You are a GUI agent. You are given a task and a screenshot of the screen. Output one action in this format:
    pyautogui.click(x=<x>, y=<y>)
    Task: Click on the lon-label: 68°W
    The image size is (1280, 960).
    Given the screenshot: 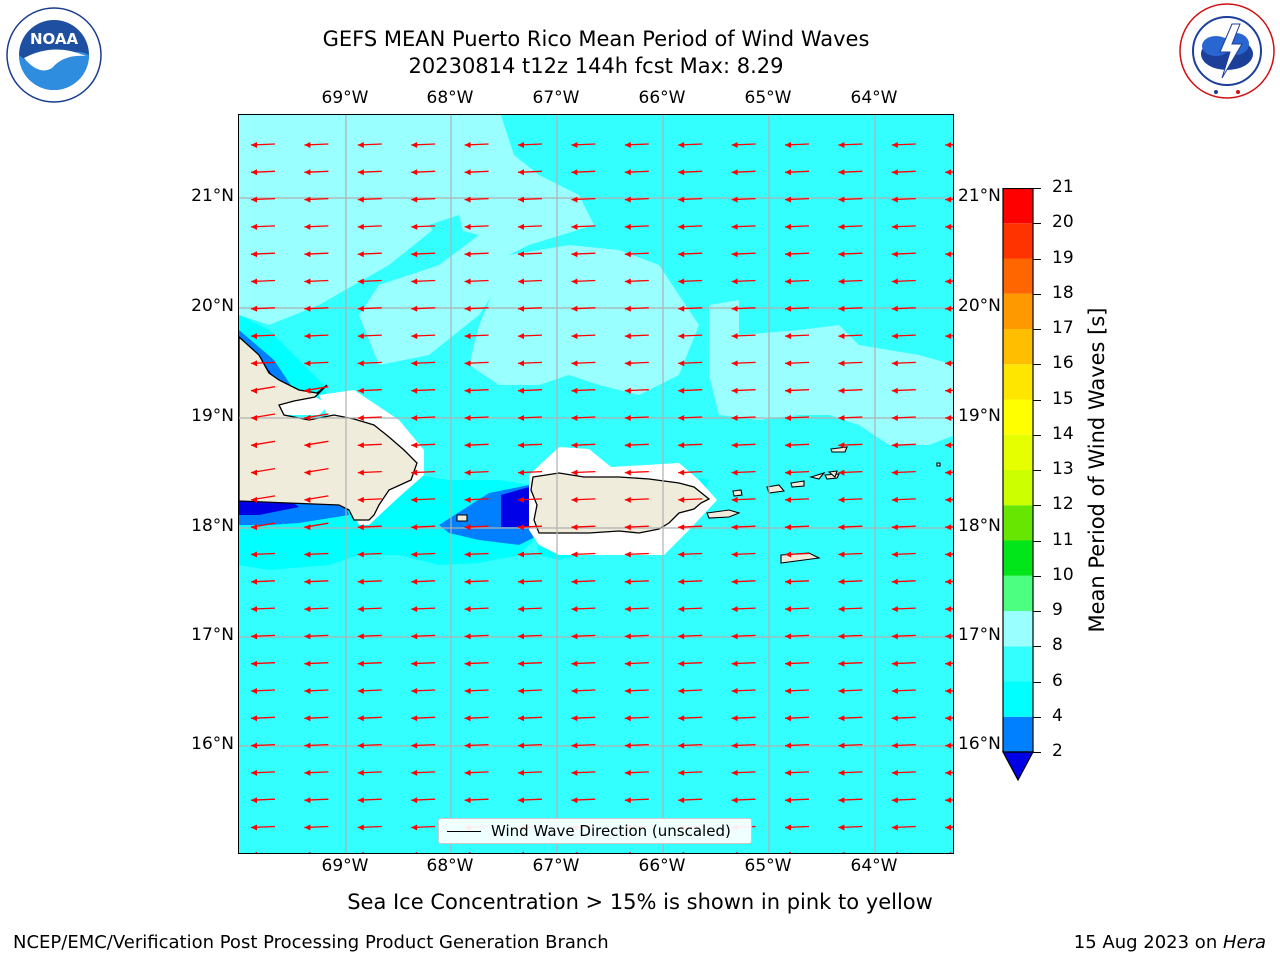 What is the action you would take?
    pyautogui.click(x=450, y=98)
    